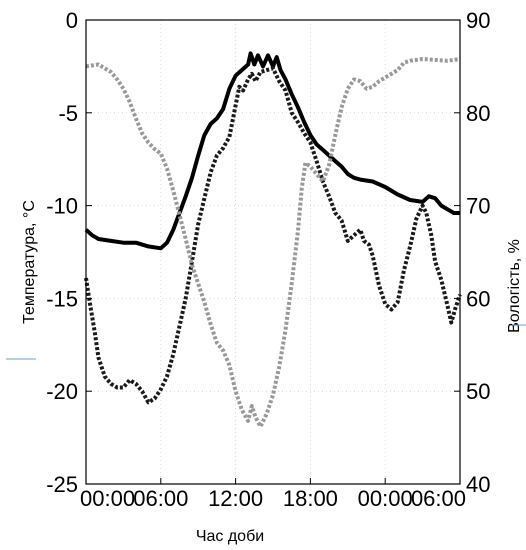 The width and height of the screenshot is (526, 550). I want to click on left-tick-label: -5, so click(68, 113).